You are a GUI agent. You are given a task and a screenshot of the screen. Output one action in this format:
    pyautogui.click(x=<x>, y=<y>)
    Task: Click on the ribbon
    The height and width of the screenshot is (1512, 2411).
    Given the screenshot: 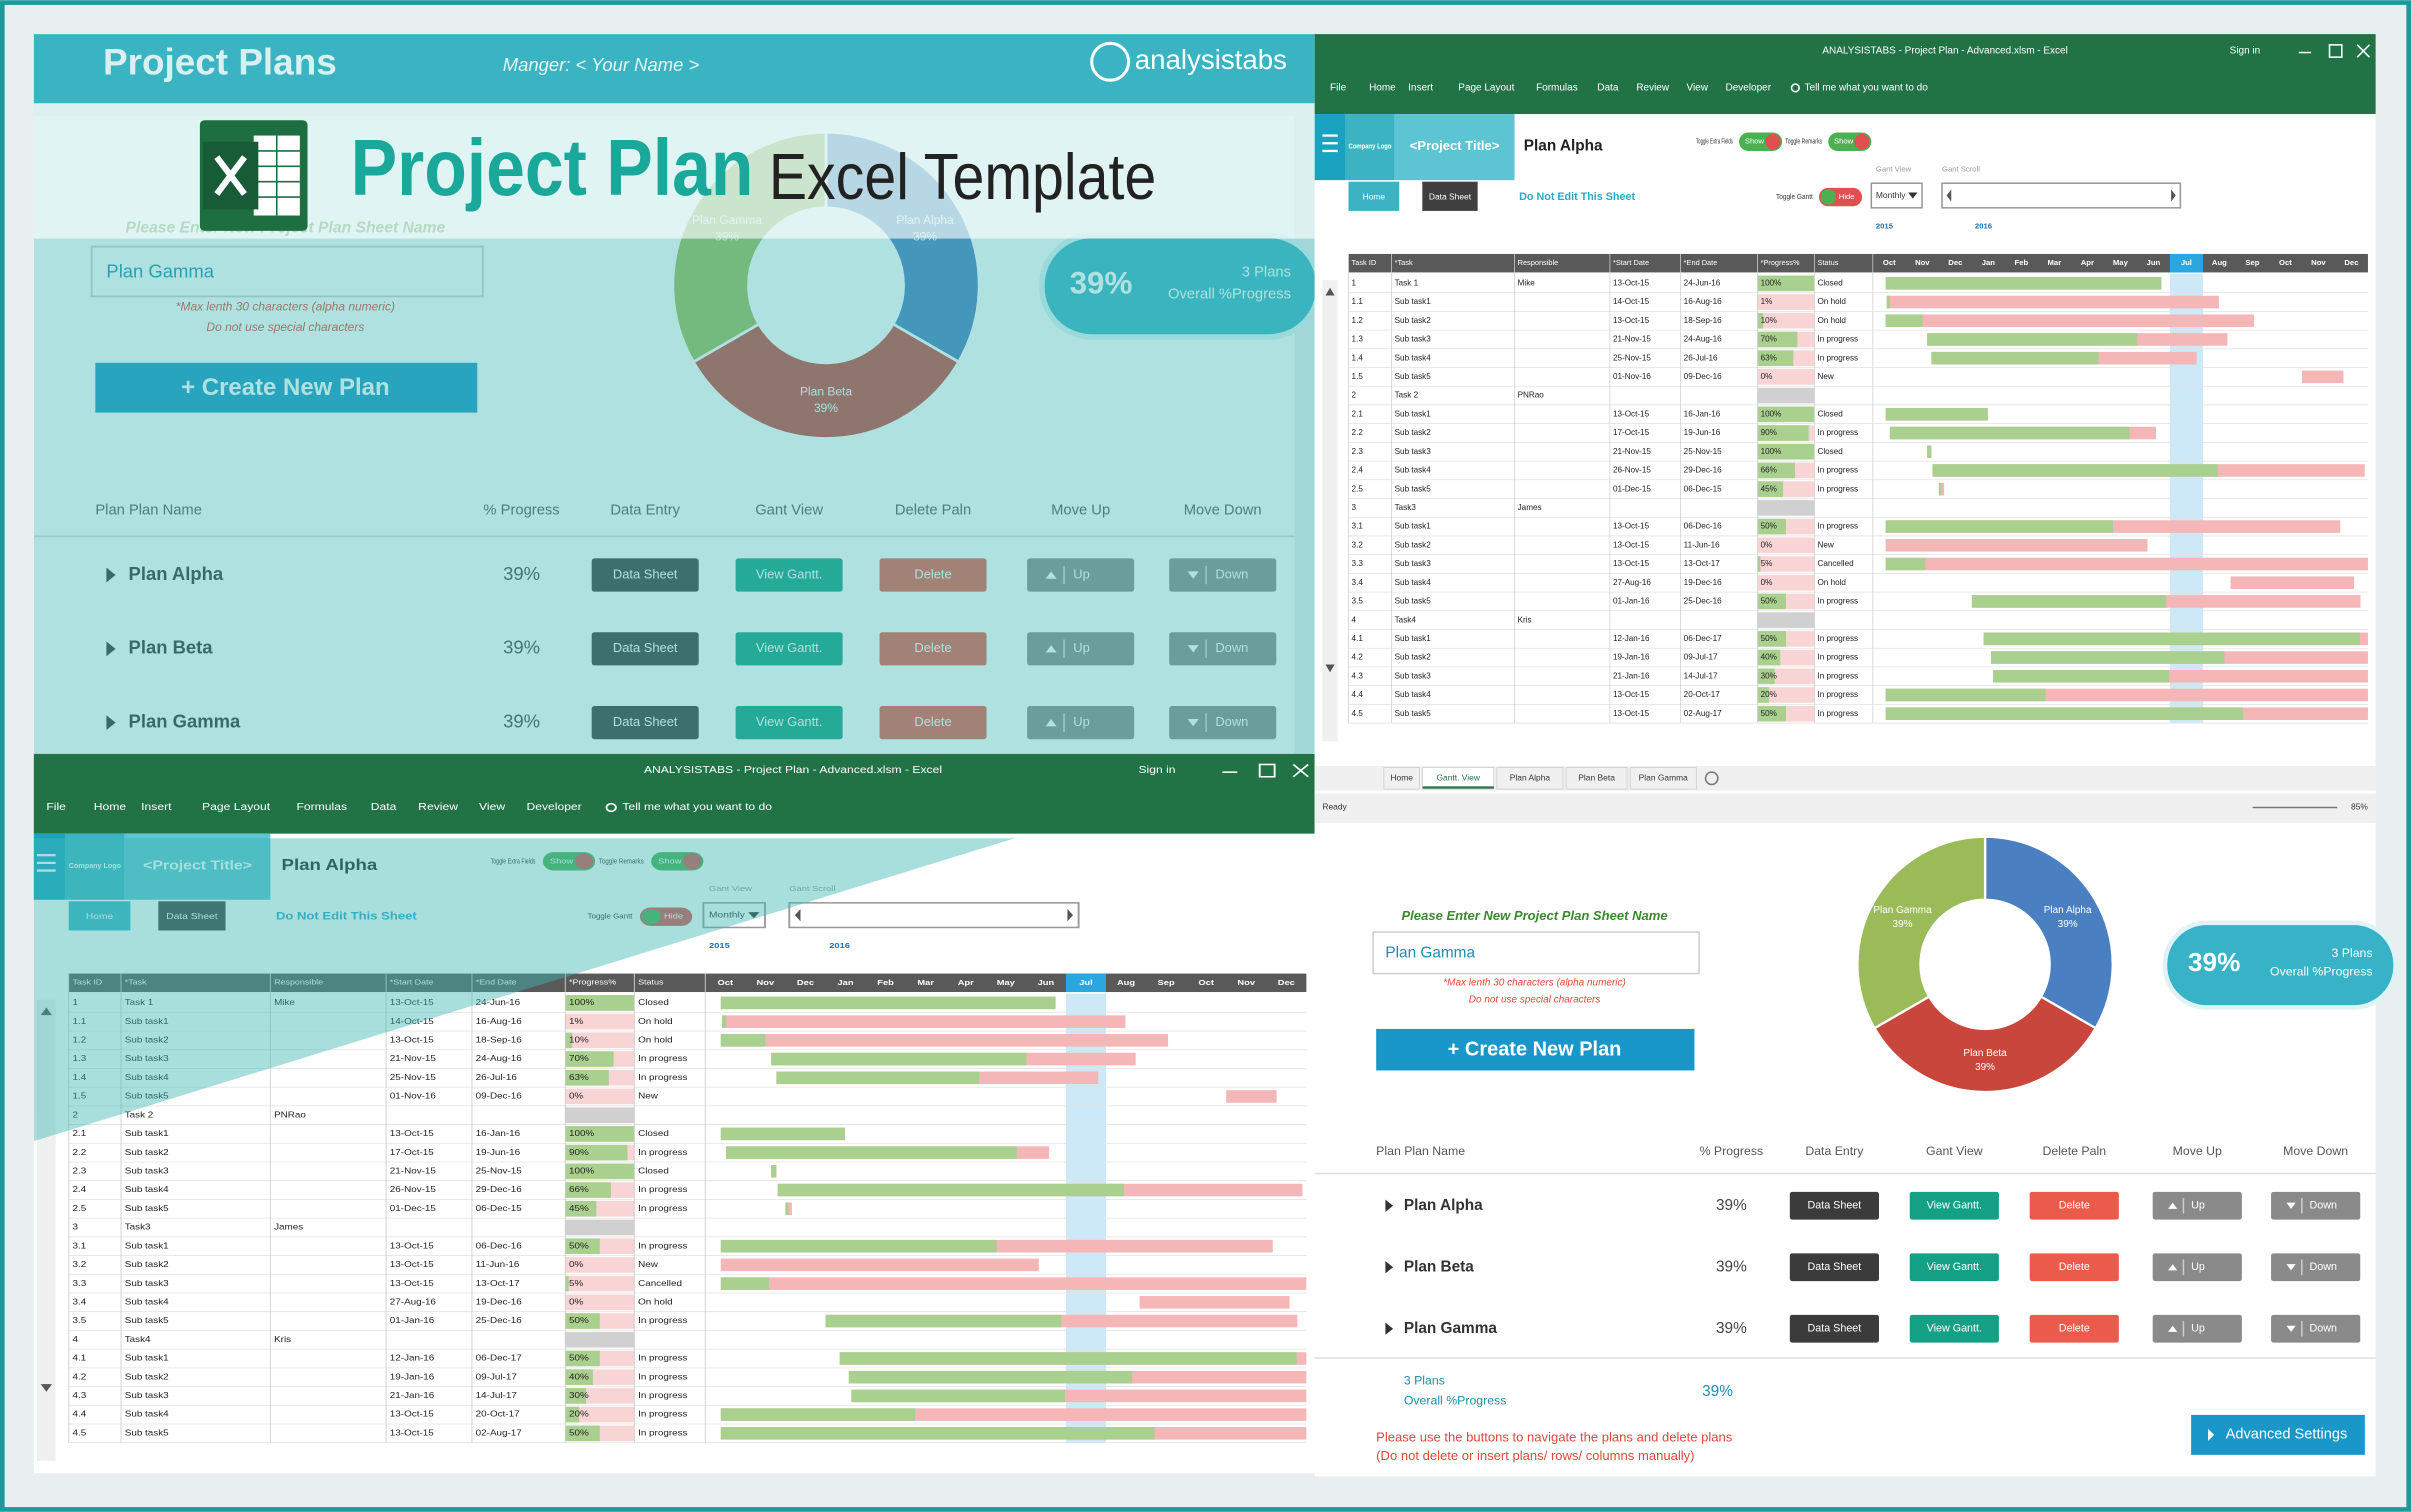 What is the action you would take?
    pyautogui.click(x=674, y=793)
    